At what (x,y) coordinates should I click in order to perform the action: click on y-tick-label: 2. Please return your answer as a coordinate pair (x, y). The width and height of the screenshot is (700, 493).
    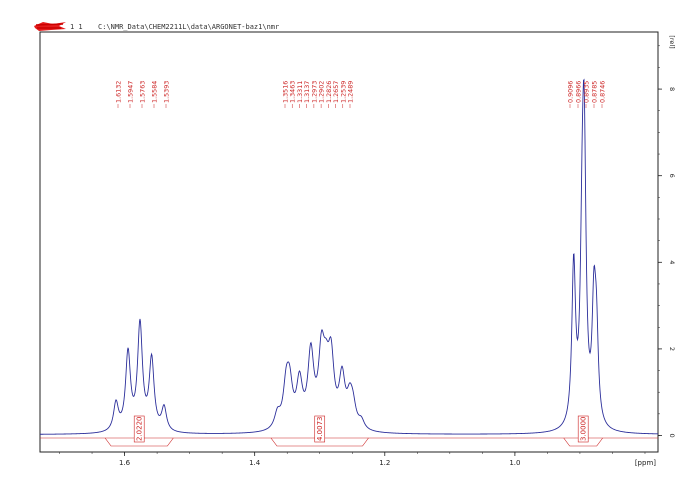
    Looking at the image, I should click on (672, 349).